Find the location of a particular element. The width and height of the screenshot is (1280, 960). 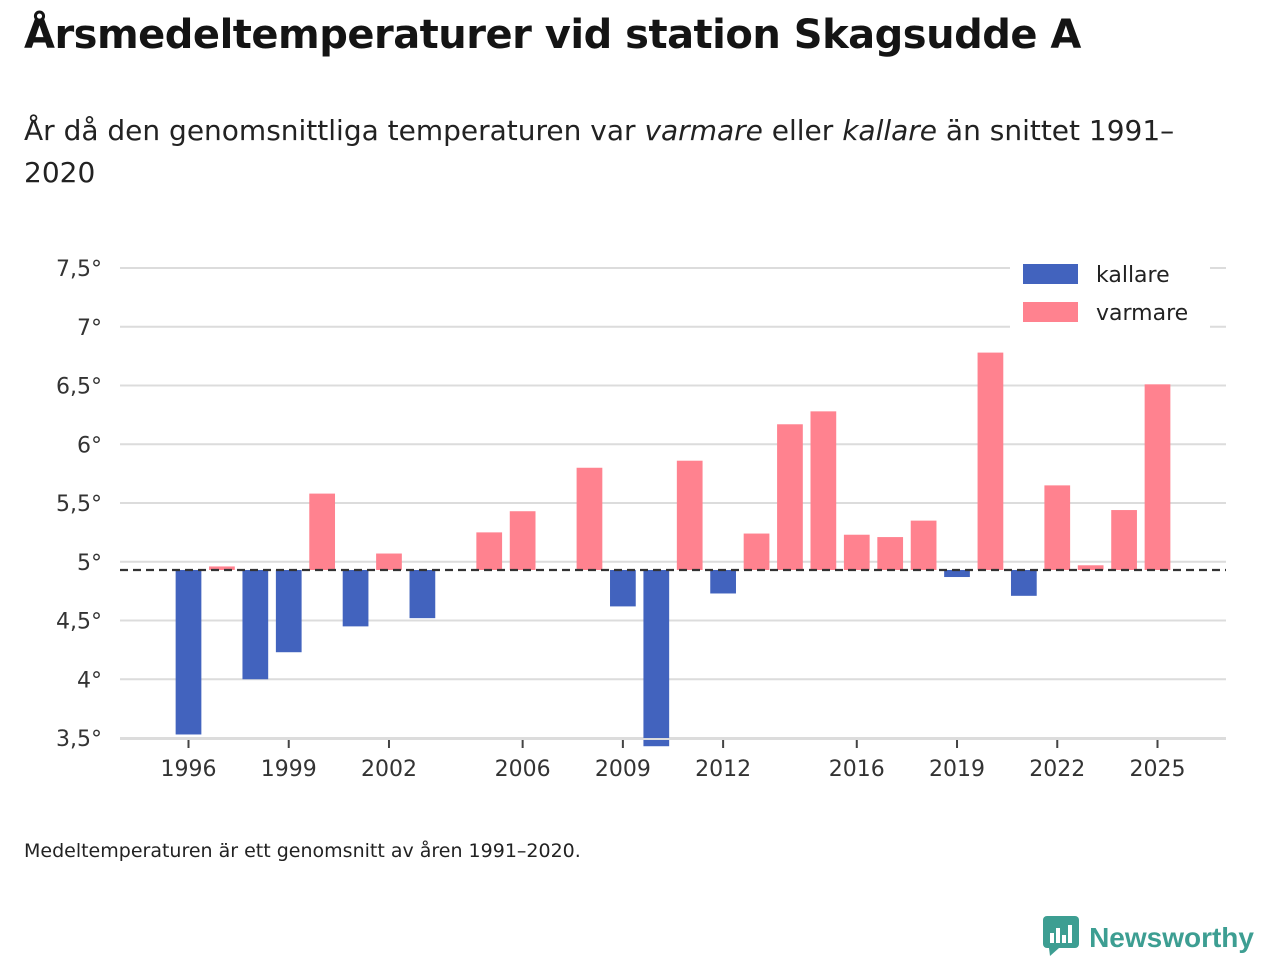

bar-2014 is located at coordinates (790, 497).